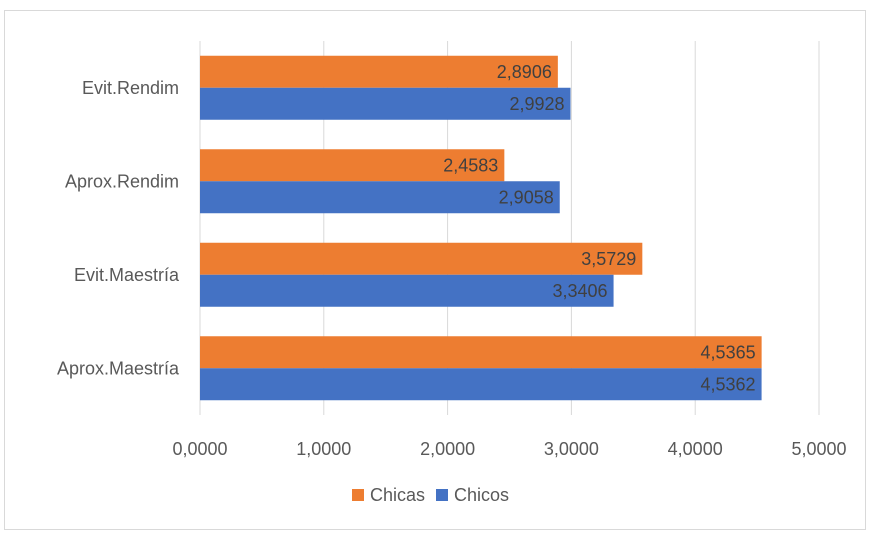 This screenshot has width=872, height=534. I want to click on data-label: 4,5362, so click(728, 384).